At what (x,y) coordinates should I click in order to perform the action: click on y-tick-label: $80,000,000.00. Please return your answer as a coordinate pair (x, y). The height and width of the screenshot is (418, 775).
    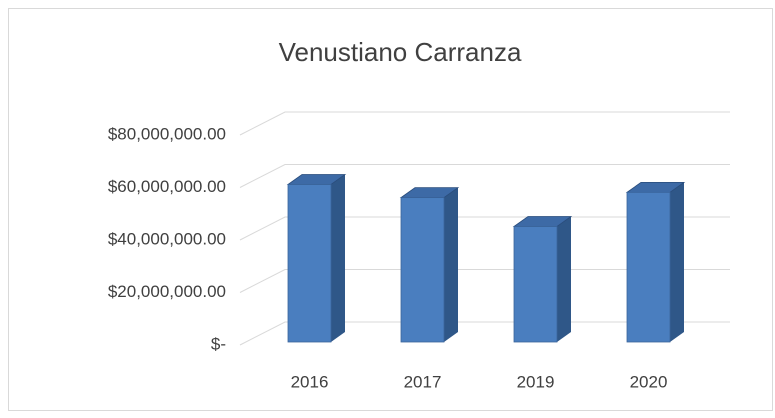
    Looking at the image, I should click on (167, 133).